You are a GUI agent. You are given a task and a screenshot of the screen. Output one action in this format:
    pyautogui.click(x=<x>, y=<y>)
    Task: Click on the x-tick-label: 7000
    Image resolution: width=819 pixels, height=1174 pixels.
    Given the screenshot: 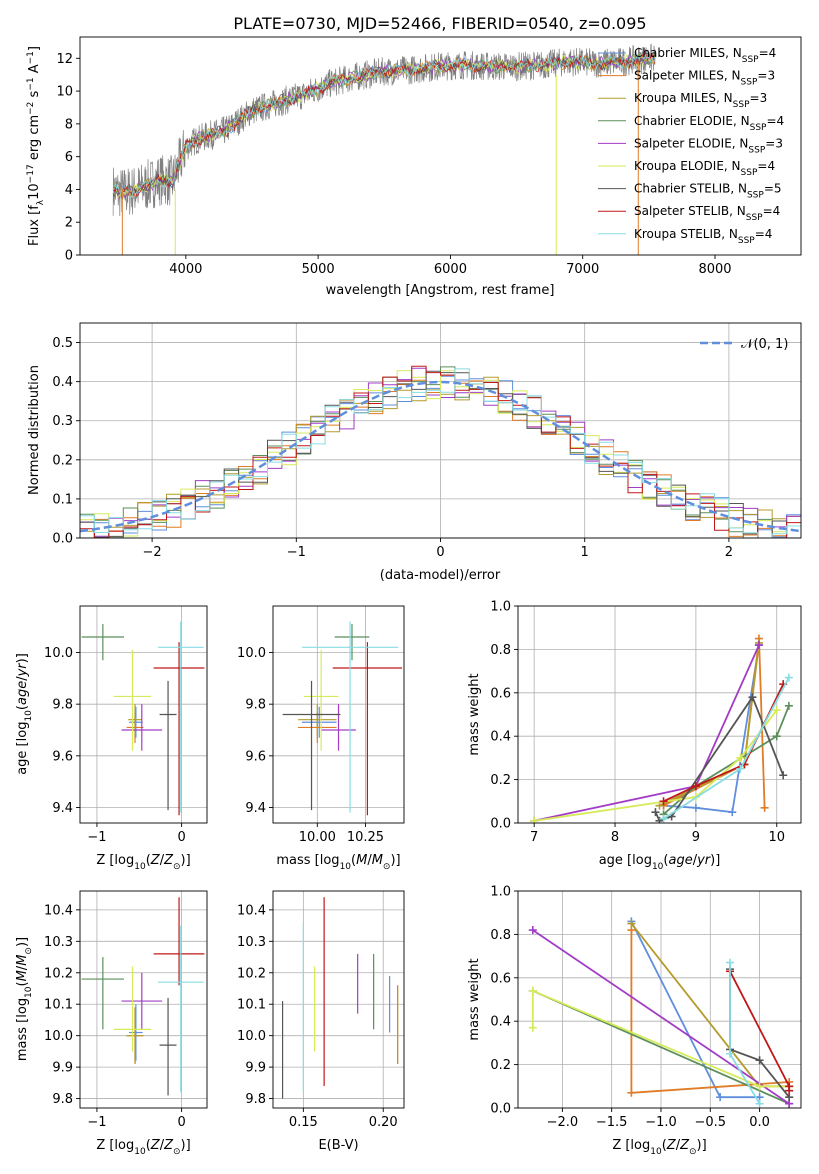 What is the action you would take?
    pyautogui.click(x=582, y=269)
    